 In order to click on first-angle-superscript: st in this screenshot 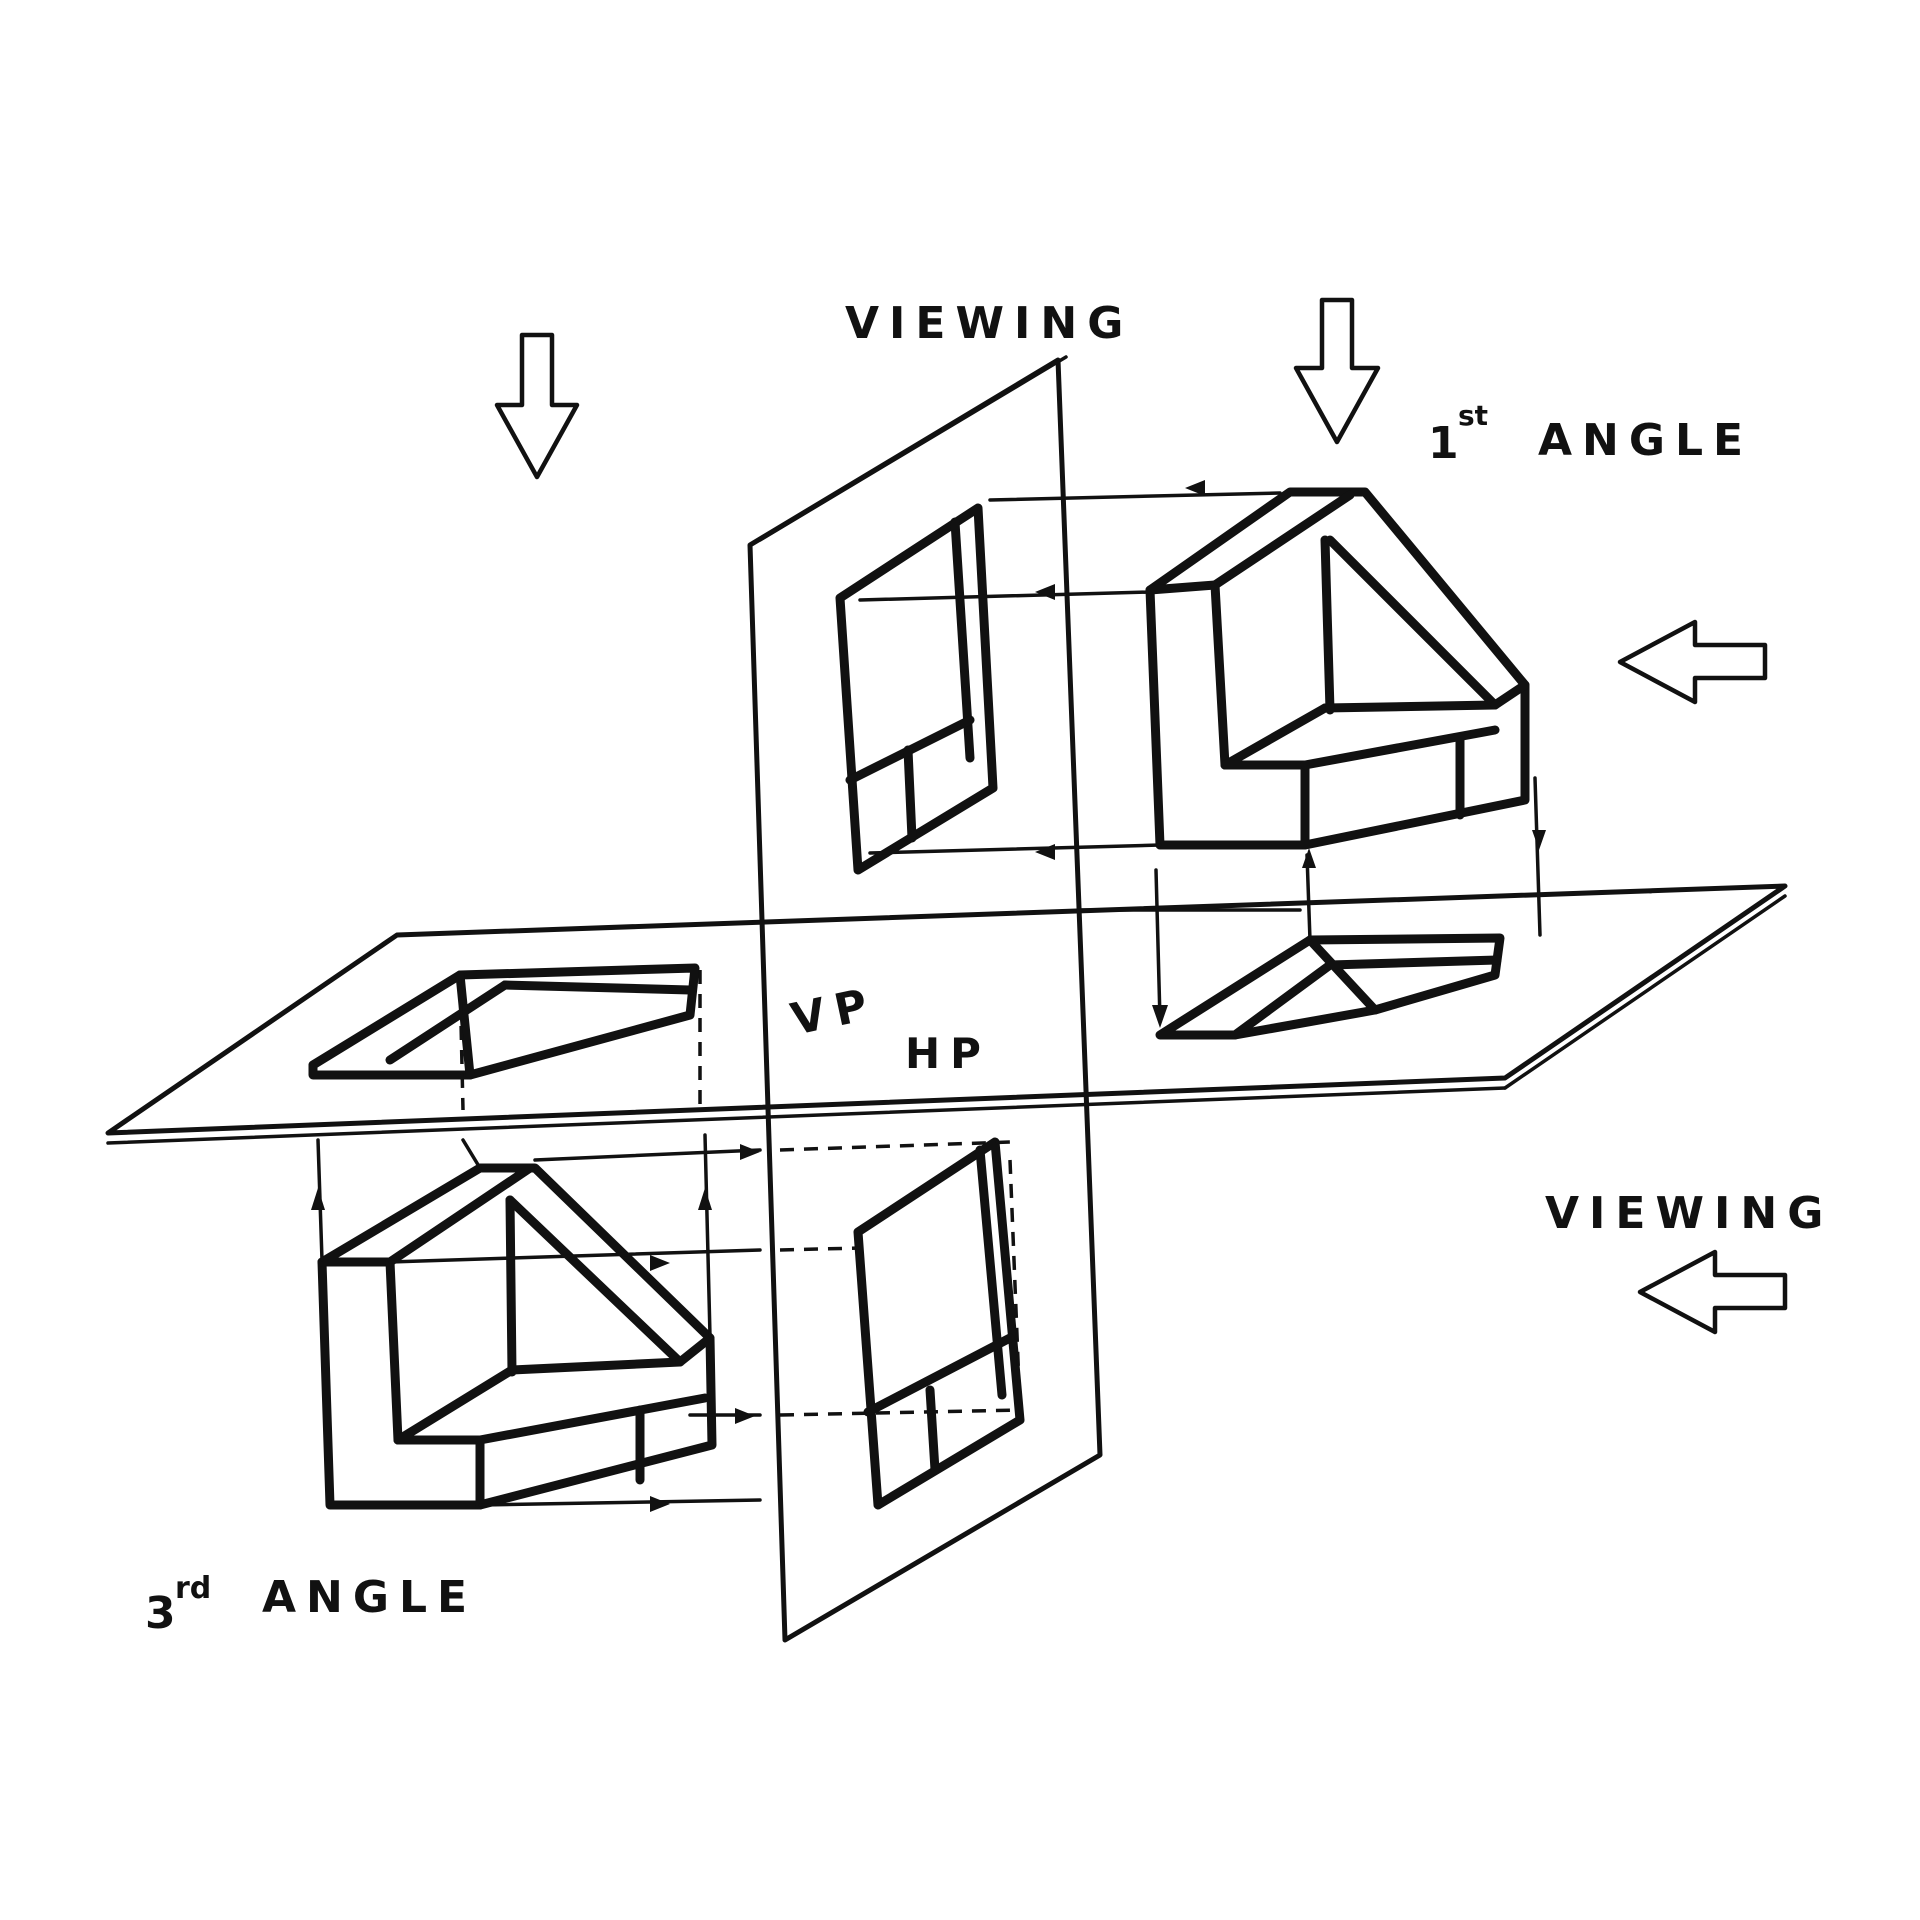, I will do `click(1473, 415)`.